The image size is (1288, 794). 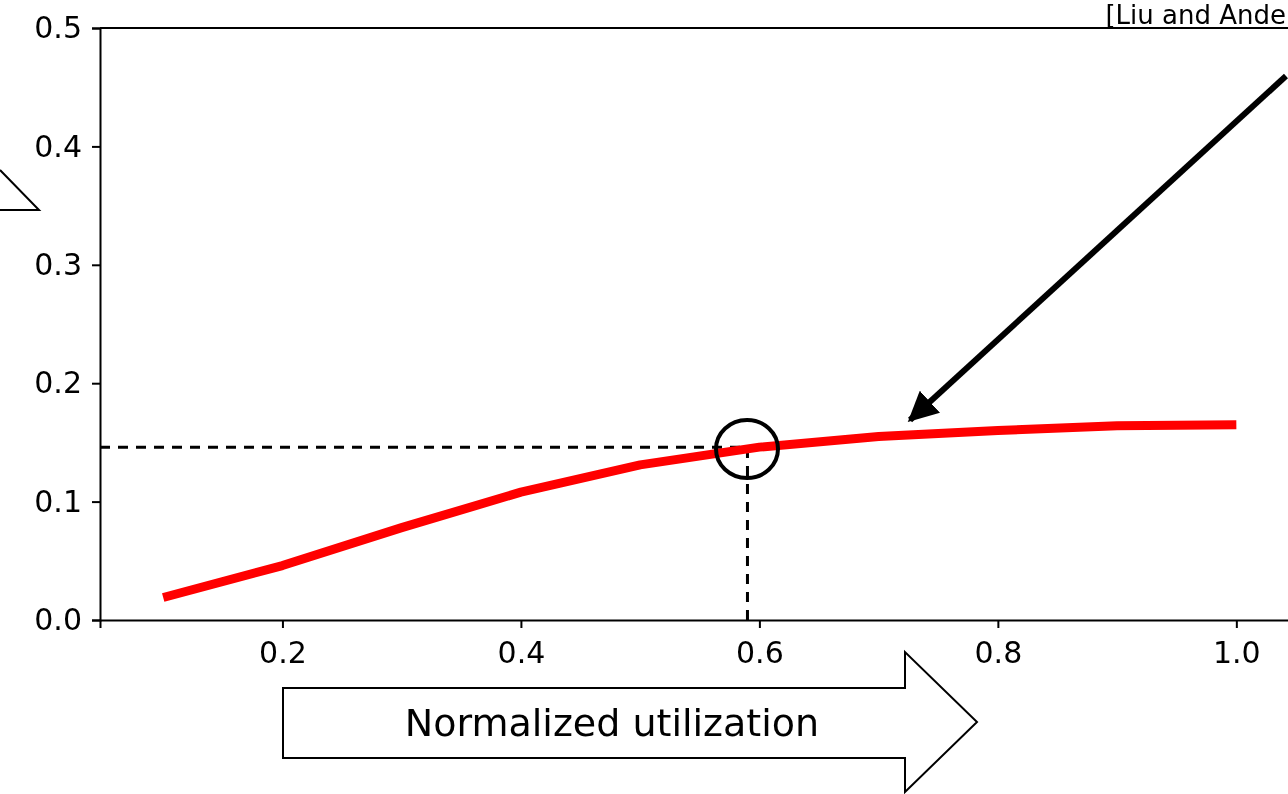 What do you see at coordinates (58, 501) in the screenshot?
I see `y-tick-label: 0.1` at bounding box center [58, 501].